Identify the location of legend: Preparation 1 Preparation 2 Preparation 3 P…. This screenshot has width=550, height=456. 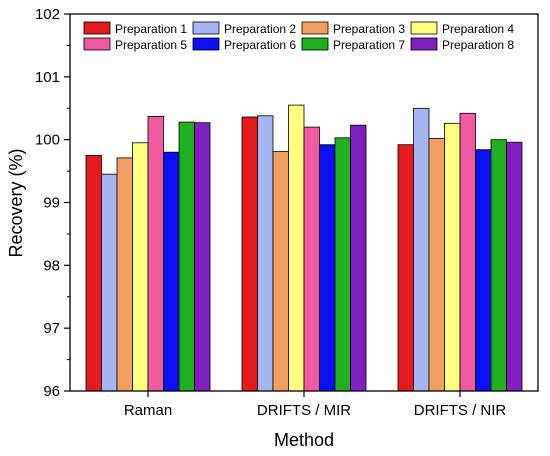
(298, 36).